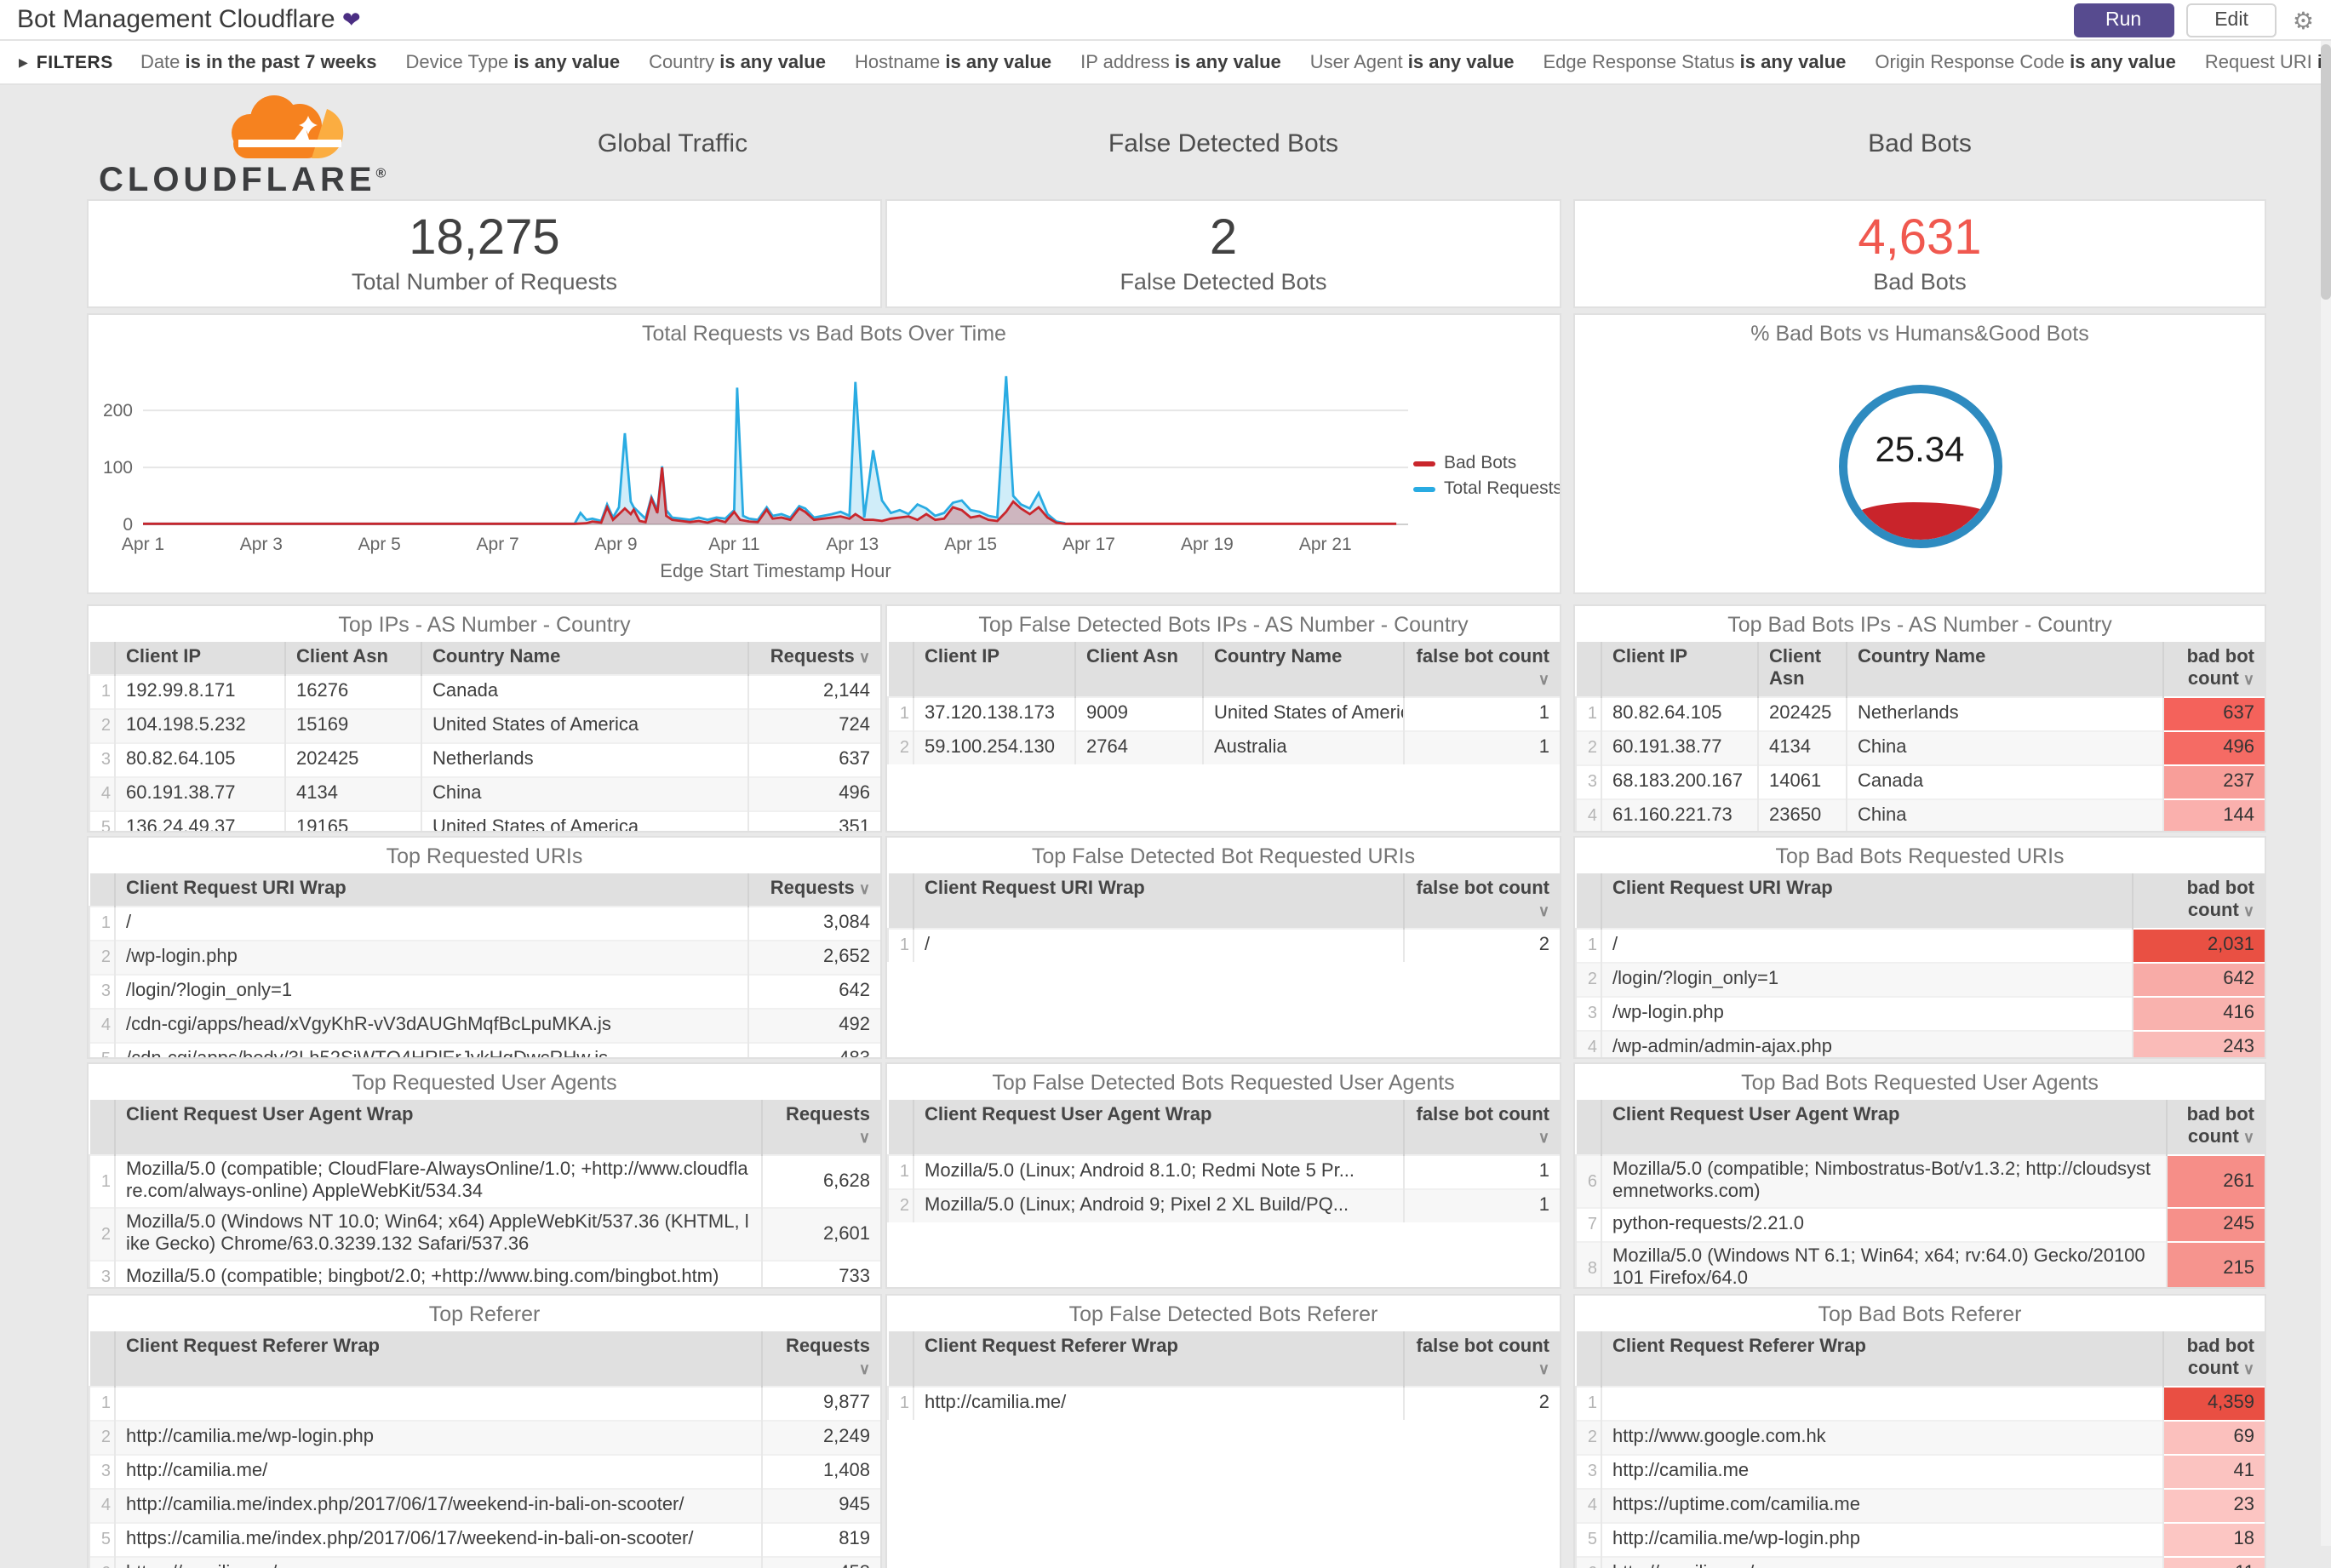  What do you see at coordinates (770, 496) in the screenshot?
I see `series-bad-bots` at bounding box center [770, 496].